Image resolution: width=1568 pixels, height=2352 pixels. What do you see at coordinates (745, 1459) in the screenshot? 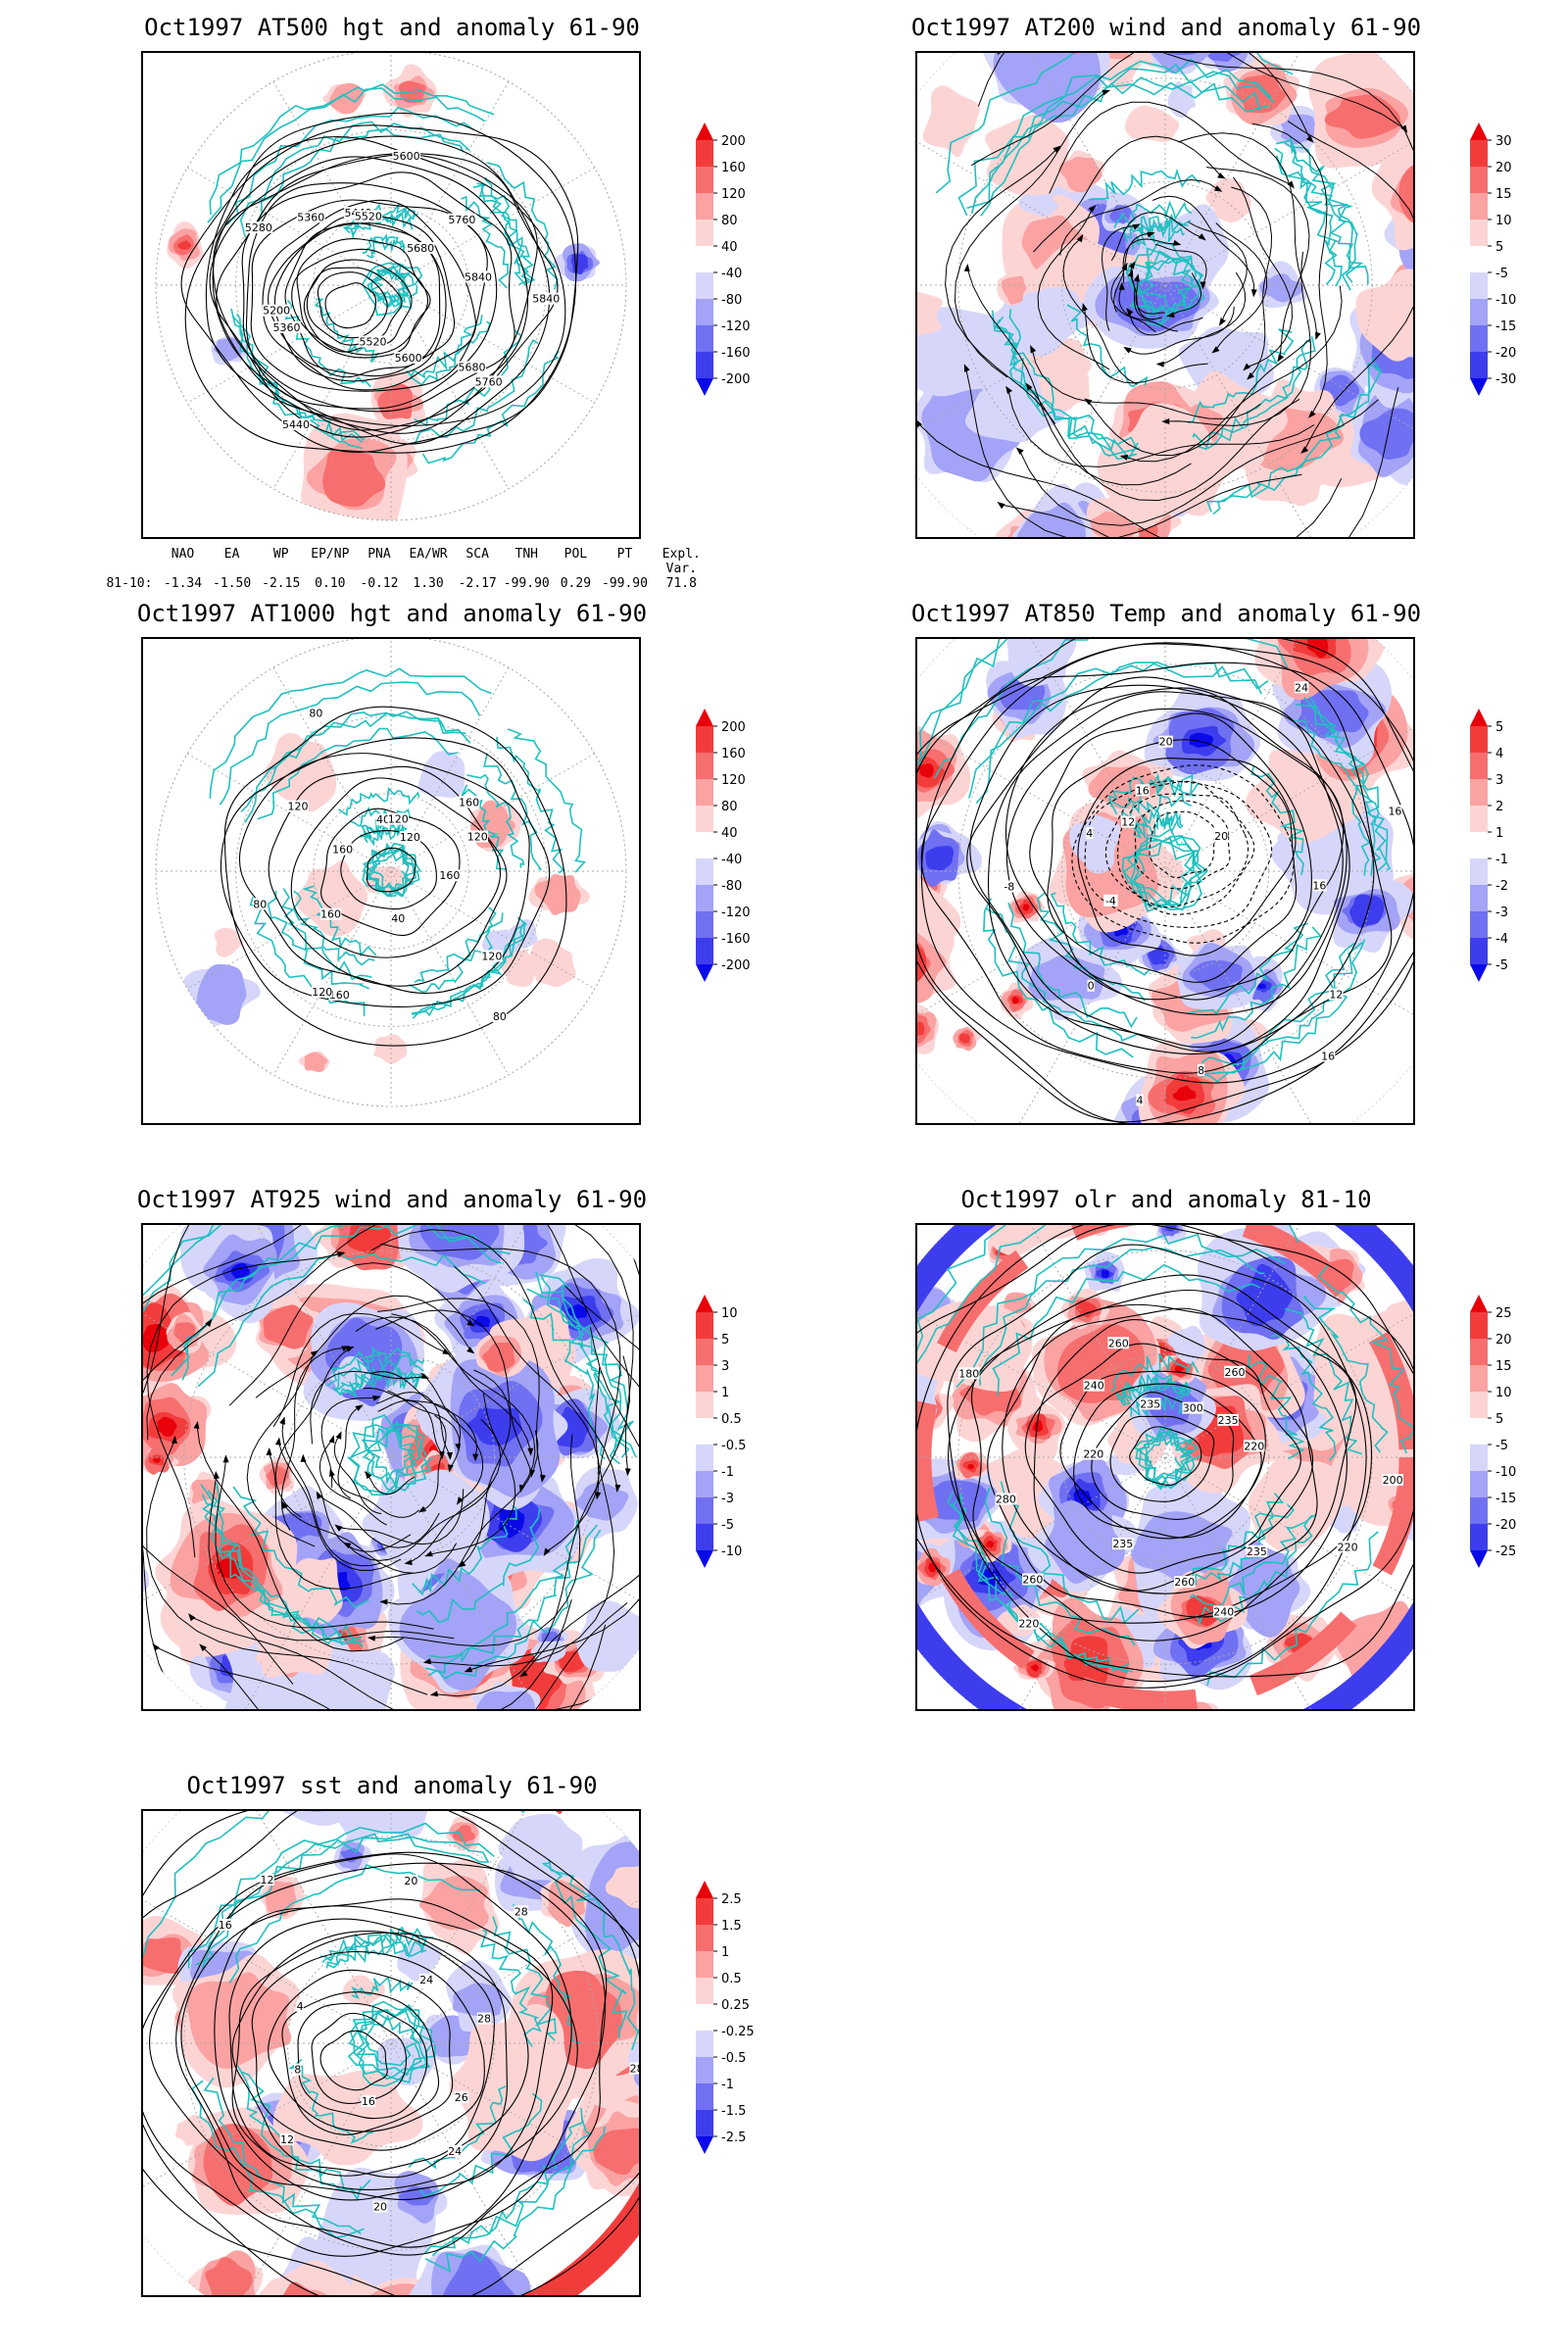
I see `colorbar: 10 5 3 1 0.5 -0.5 -1 -3 -5 -10` at bounding box center [745, 1459].